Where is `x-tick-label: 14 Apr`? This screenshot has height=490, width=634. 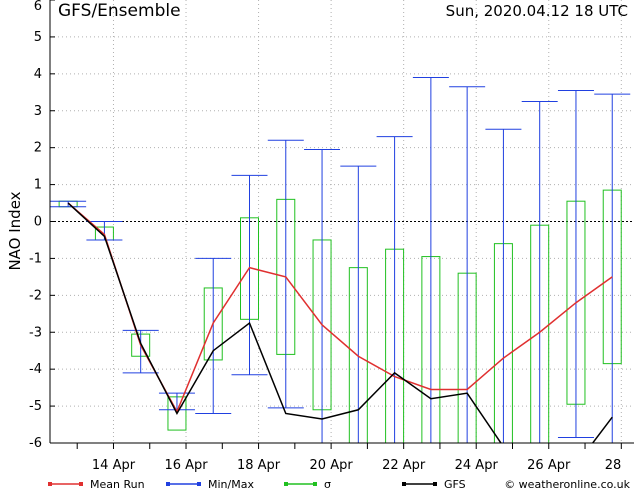
x-tick-label: 14 Apr is located at coordinates (114, 465).